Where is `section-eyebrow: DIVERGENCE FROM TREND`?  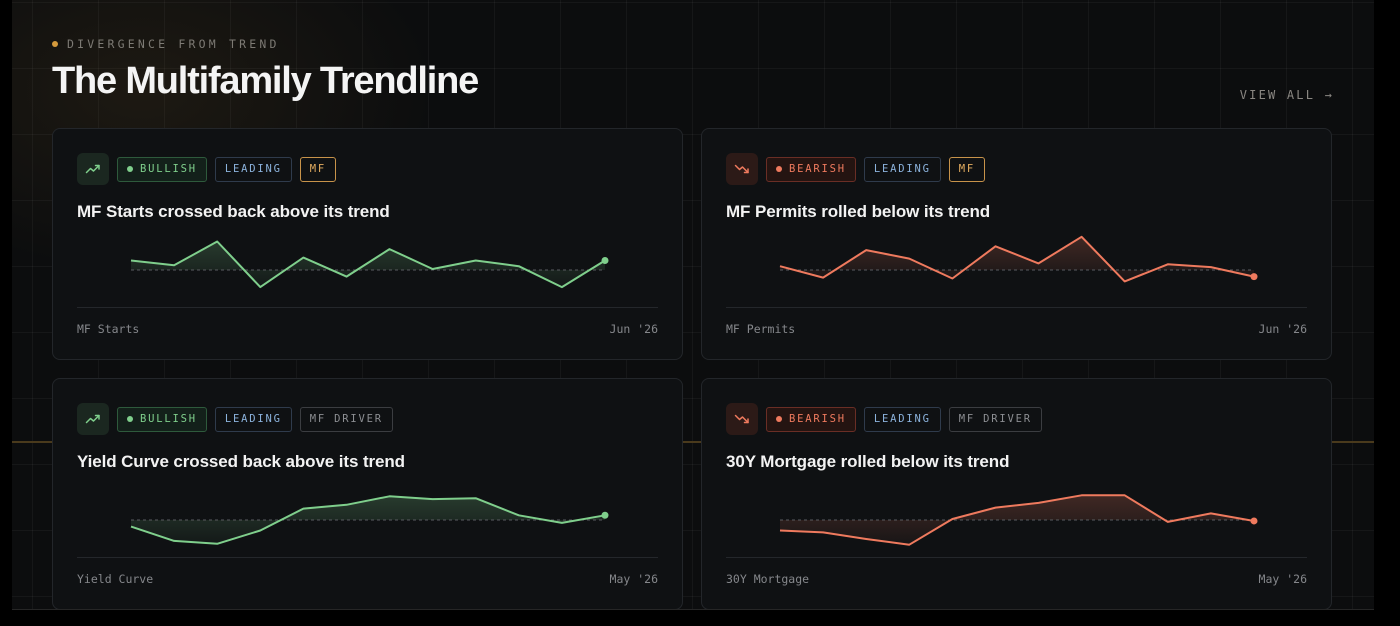
section-eyebrow: DIVERGENCE FROM TREND is located at coordinates (166, 44).